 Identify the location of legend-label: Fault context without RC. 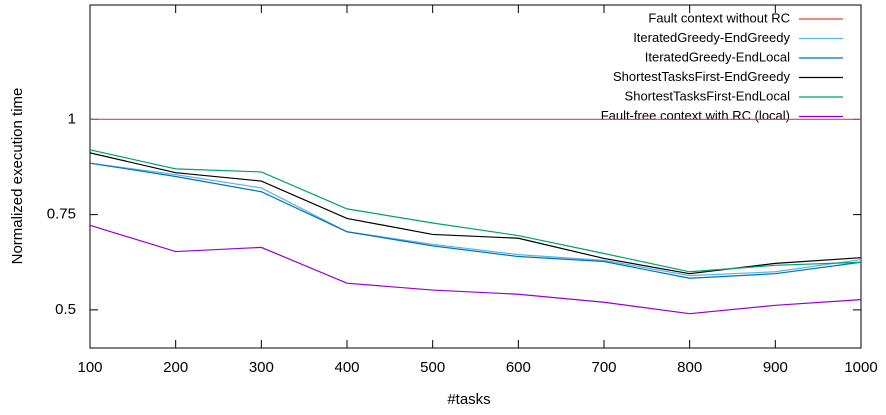
(719, 17).